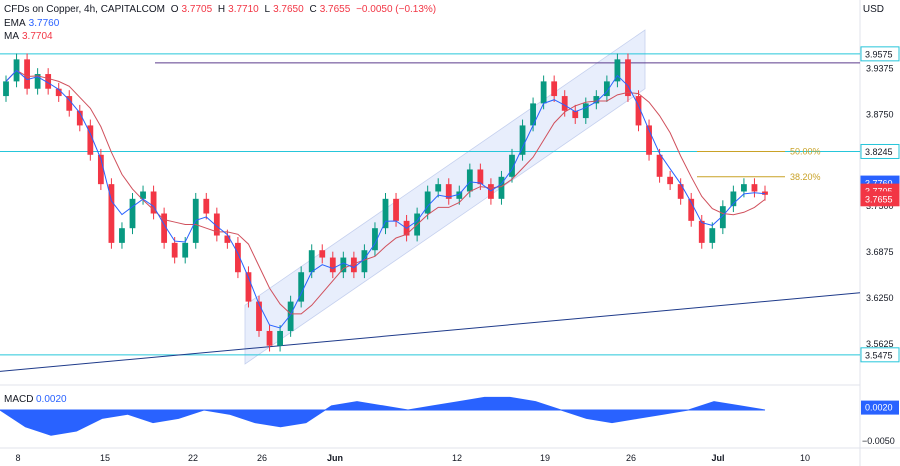 Image resolution: width=900 pixels, height=466 pixels. I want to click on currency-label: USD, so click(873, 9).